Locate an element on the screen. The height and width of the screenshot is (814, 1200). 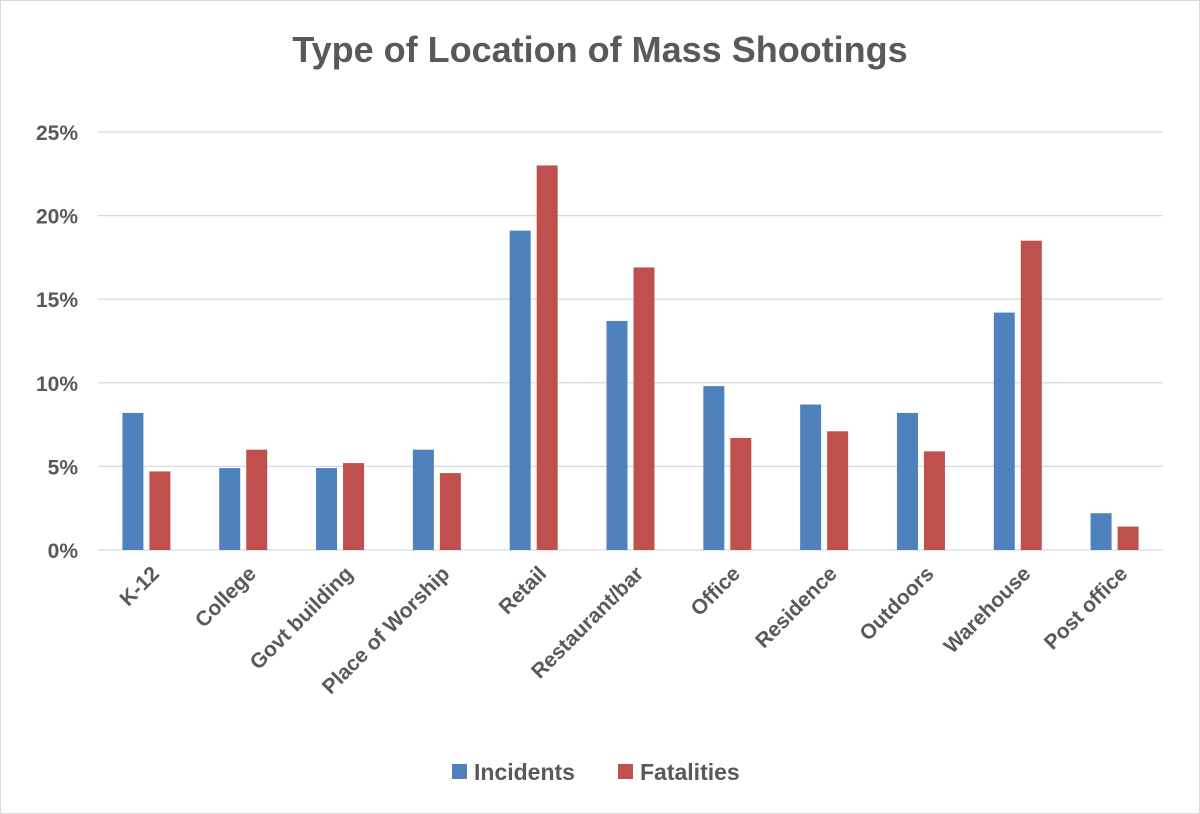
x-tick-label: K-12 is located at coordinates (139, 586).